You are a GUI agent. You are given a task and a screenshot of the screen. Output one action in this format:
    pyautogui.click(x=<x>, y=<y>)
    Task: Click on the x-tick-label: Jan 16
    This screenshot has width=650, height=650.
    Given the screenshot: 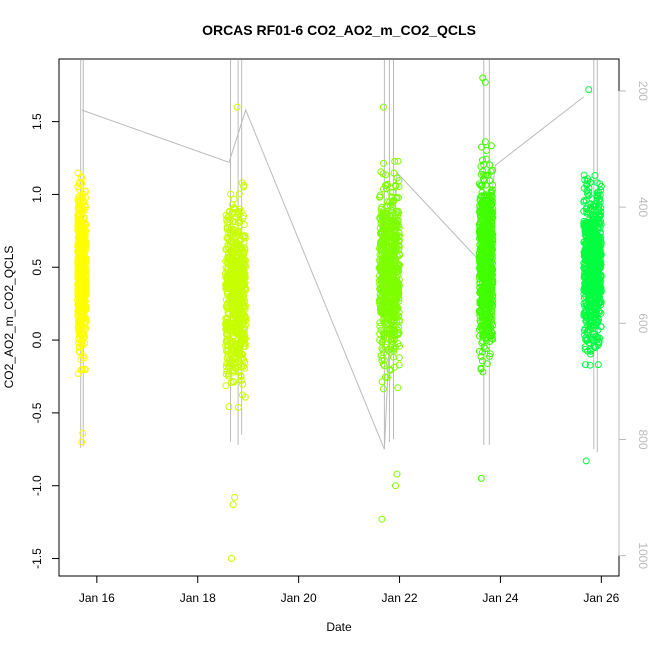 What is the action you would take?
    pyautogui.click(x=97, y=598)
    